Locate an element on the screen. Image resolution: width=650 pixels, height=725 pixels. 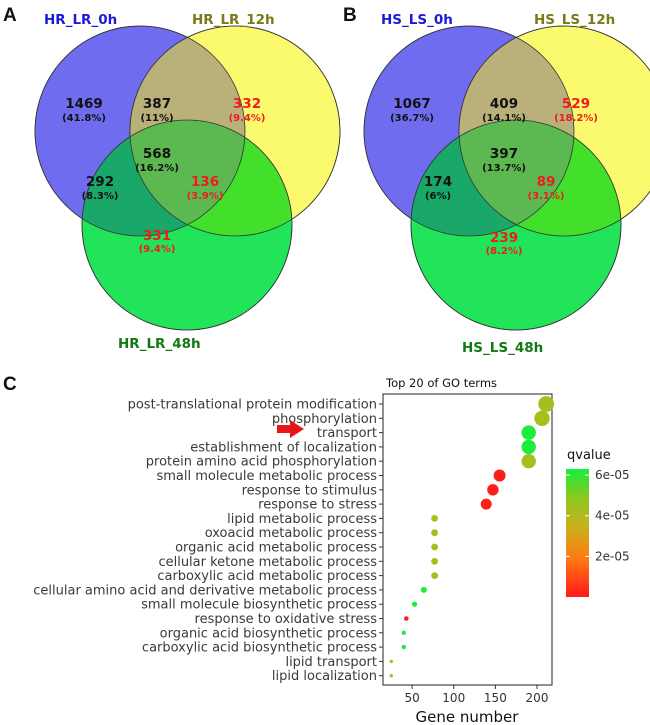
term-label-response-to-oxidative-stress: response to oxidative stress is located at coordinates (286, 619).